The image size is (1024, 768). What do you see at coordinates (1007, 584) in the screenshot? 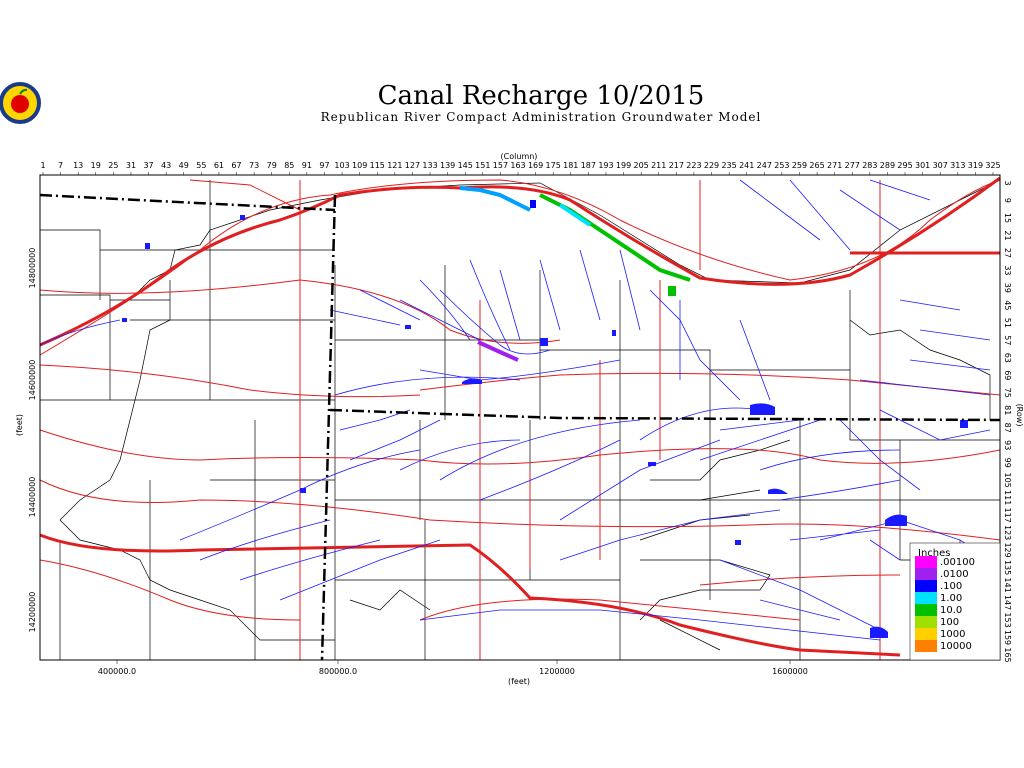
I see `row-label: 141` at bounding box center [1007, 584].